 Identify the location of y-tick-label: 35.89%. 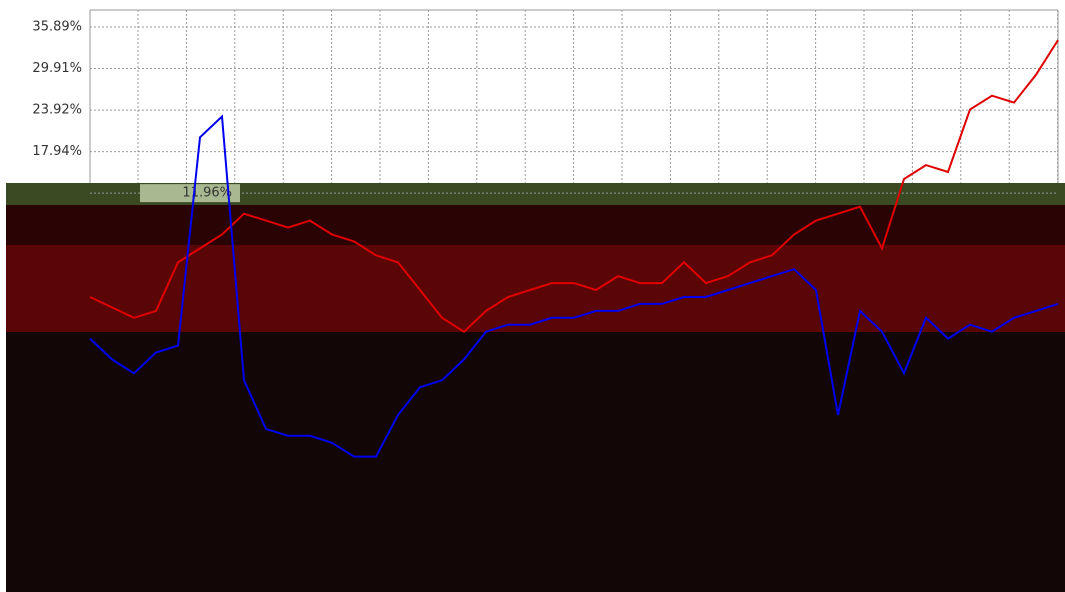
(57, 27).